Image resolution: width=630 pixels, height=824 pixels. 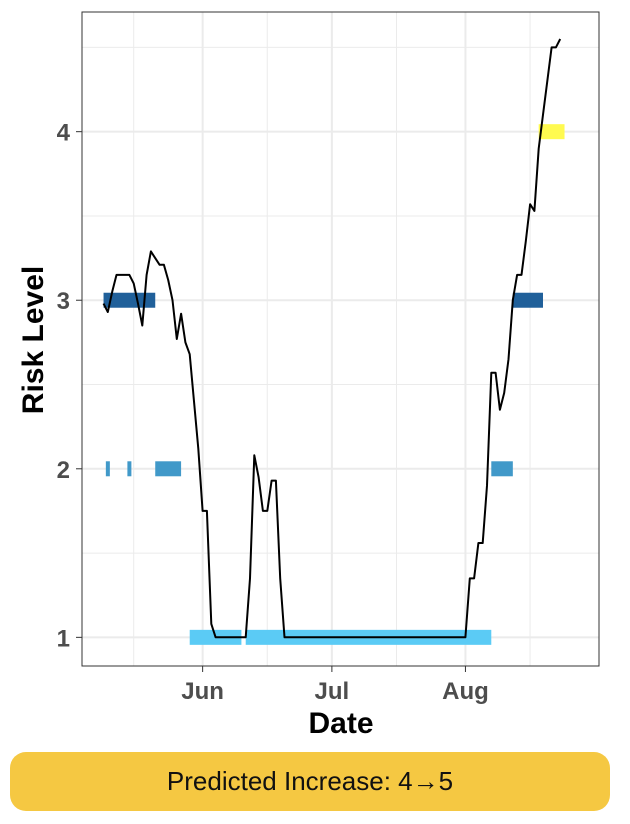 I want to click on x-tick-label: Jul, so click(x=332, y=691).